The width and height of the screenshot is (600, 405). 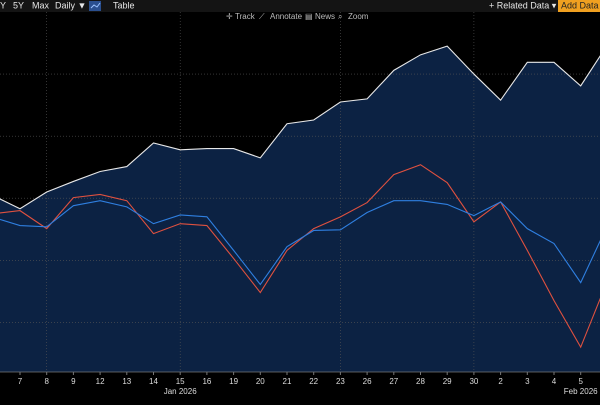 What do you see at coordinates (95, 5) in the screenshot?
I see `chart-icon` at bounding box center [95, 5].